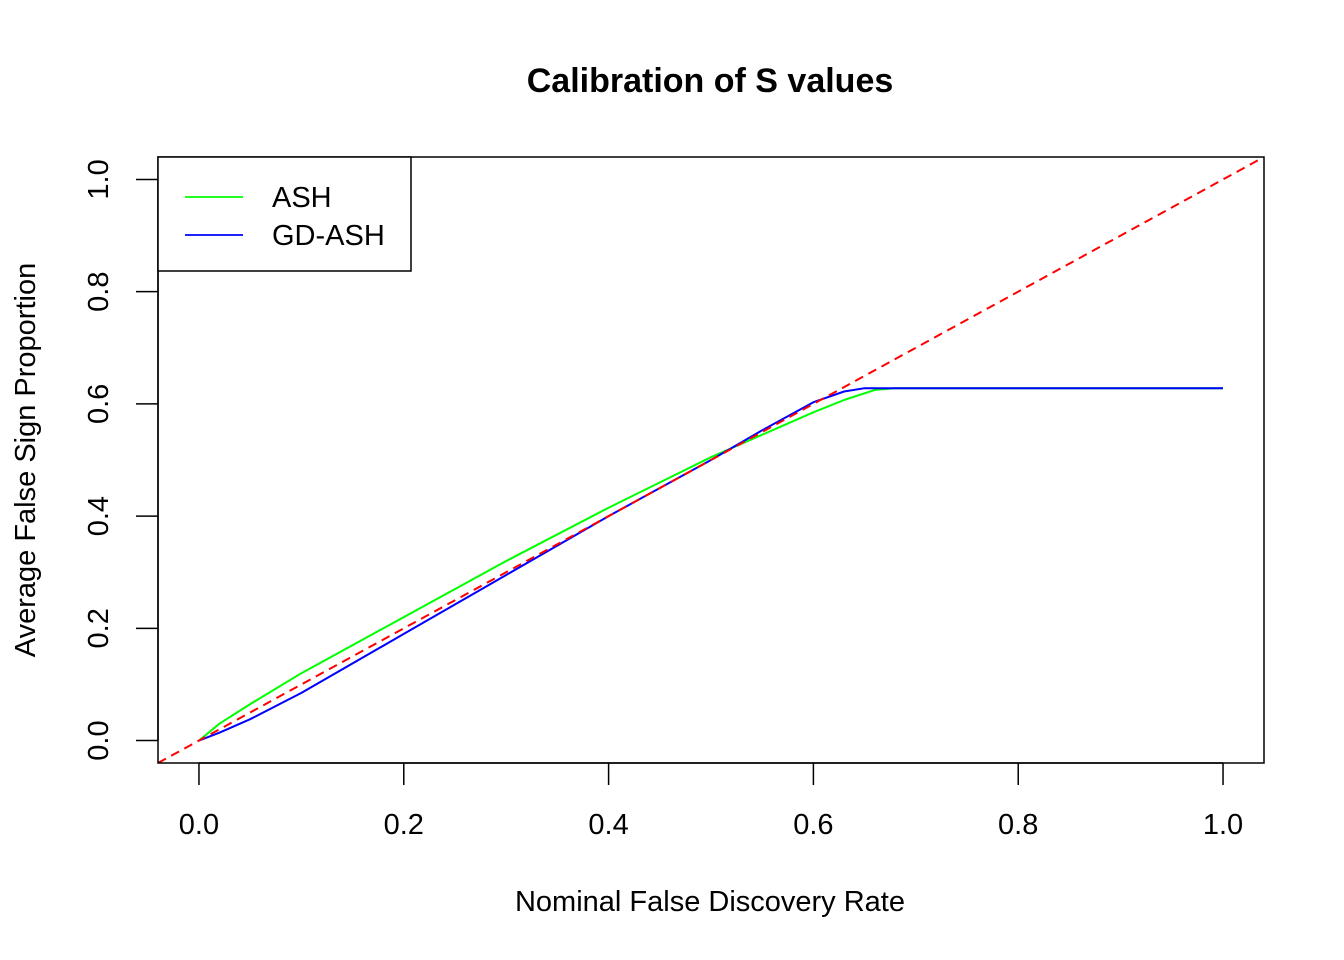  Describe the element at coordinates (328, 236) in the screenshot. I see `legend-label-gd-ash: GD-ASH` at that location.